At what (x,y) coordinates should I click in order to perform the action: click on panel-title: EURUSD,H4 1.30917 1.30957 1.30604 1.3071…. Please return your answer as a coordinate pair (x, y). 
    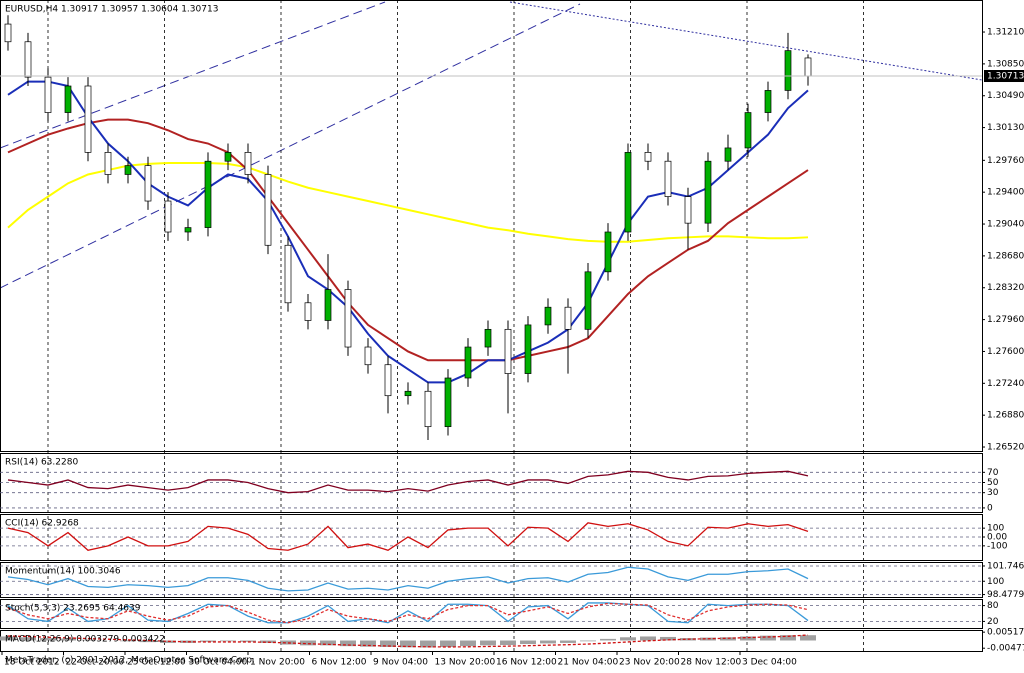
    Looking at the image, I should click on (111, 10).